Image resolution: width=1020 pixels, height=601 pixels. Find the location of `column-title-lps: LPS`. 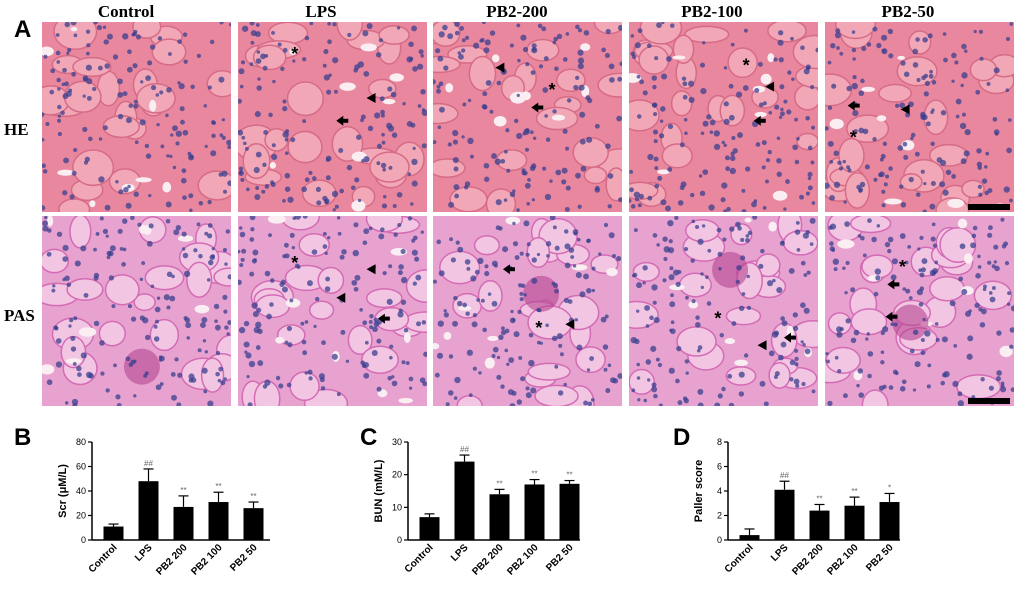

column-title-lps: LPS is located at coordinates (321, 11).